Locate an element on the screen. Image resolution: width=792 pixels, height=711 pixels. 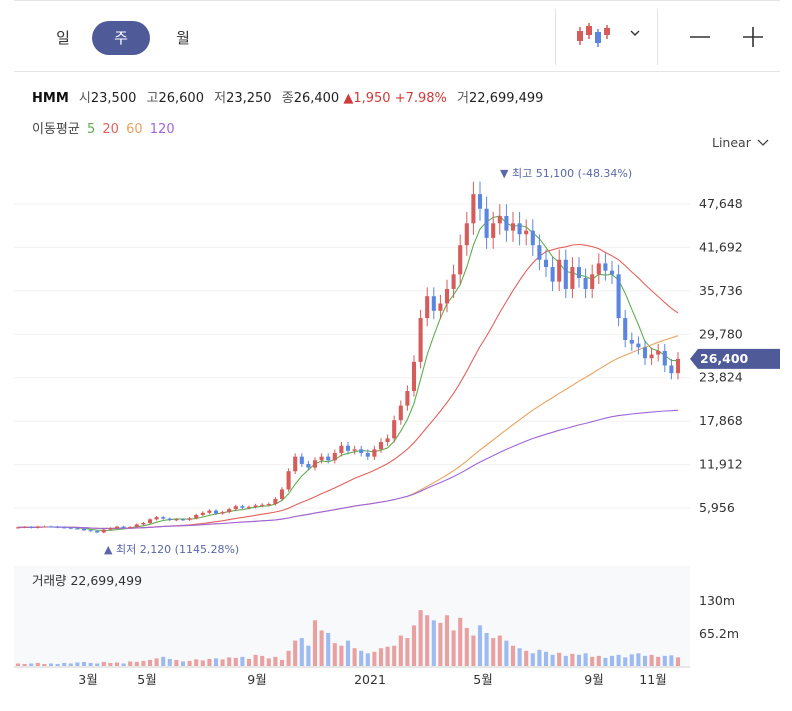
zoom-out-button is located at coordinates (700, 37).